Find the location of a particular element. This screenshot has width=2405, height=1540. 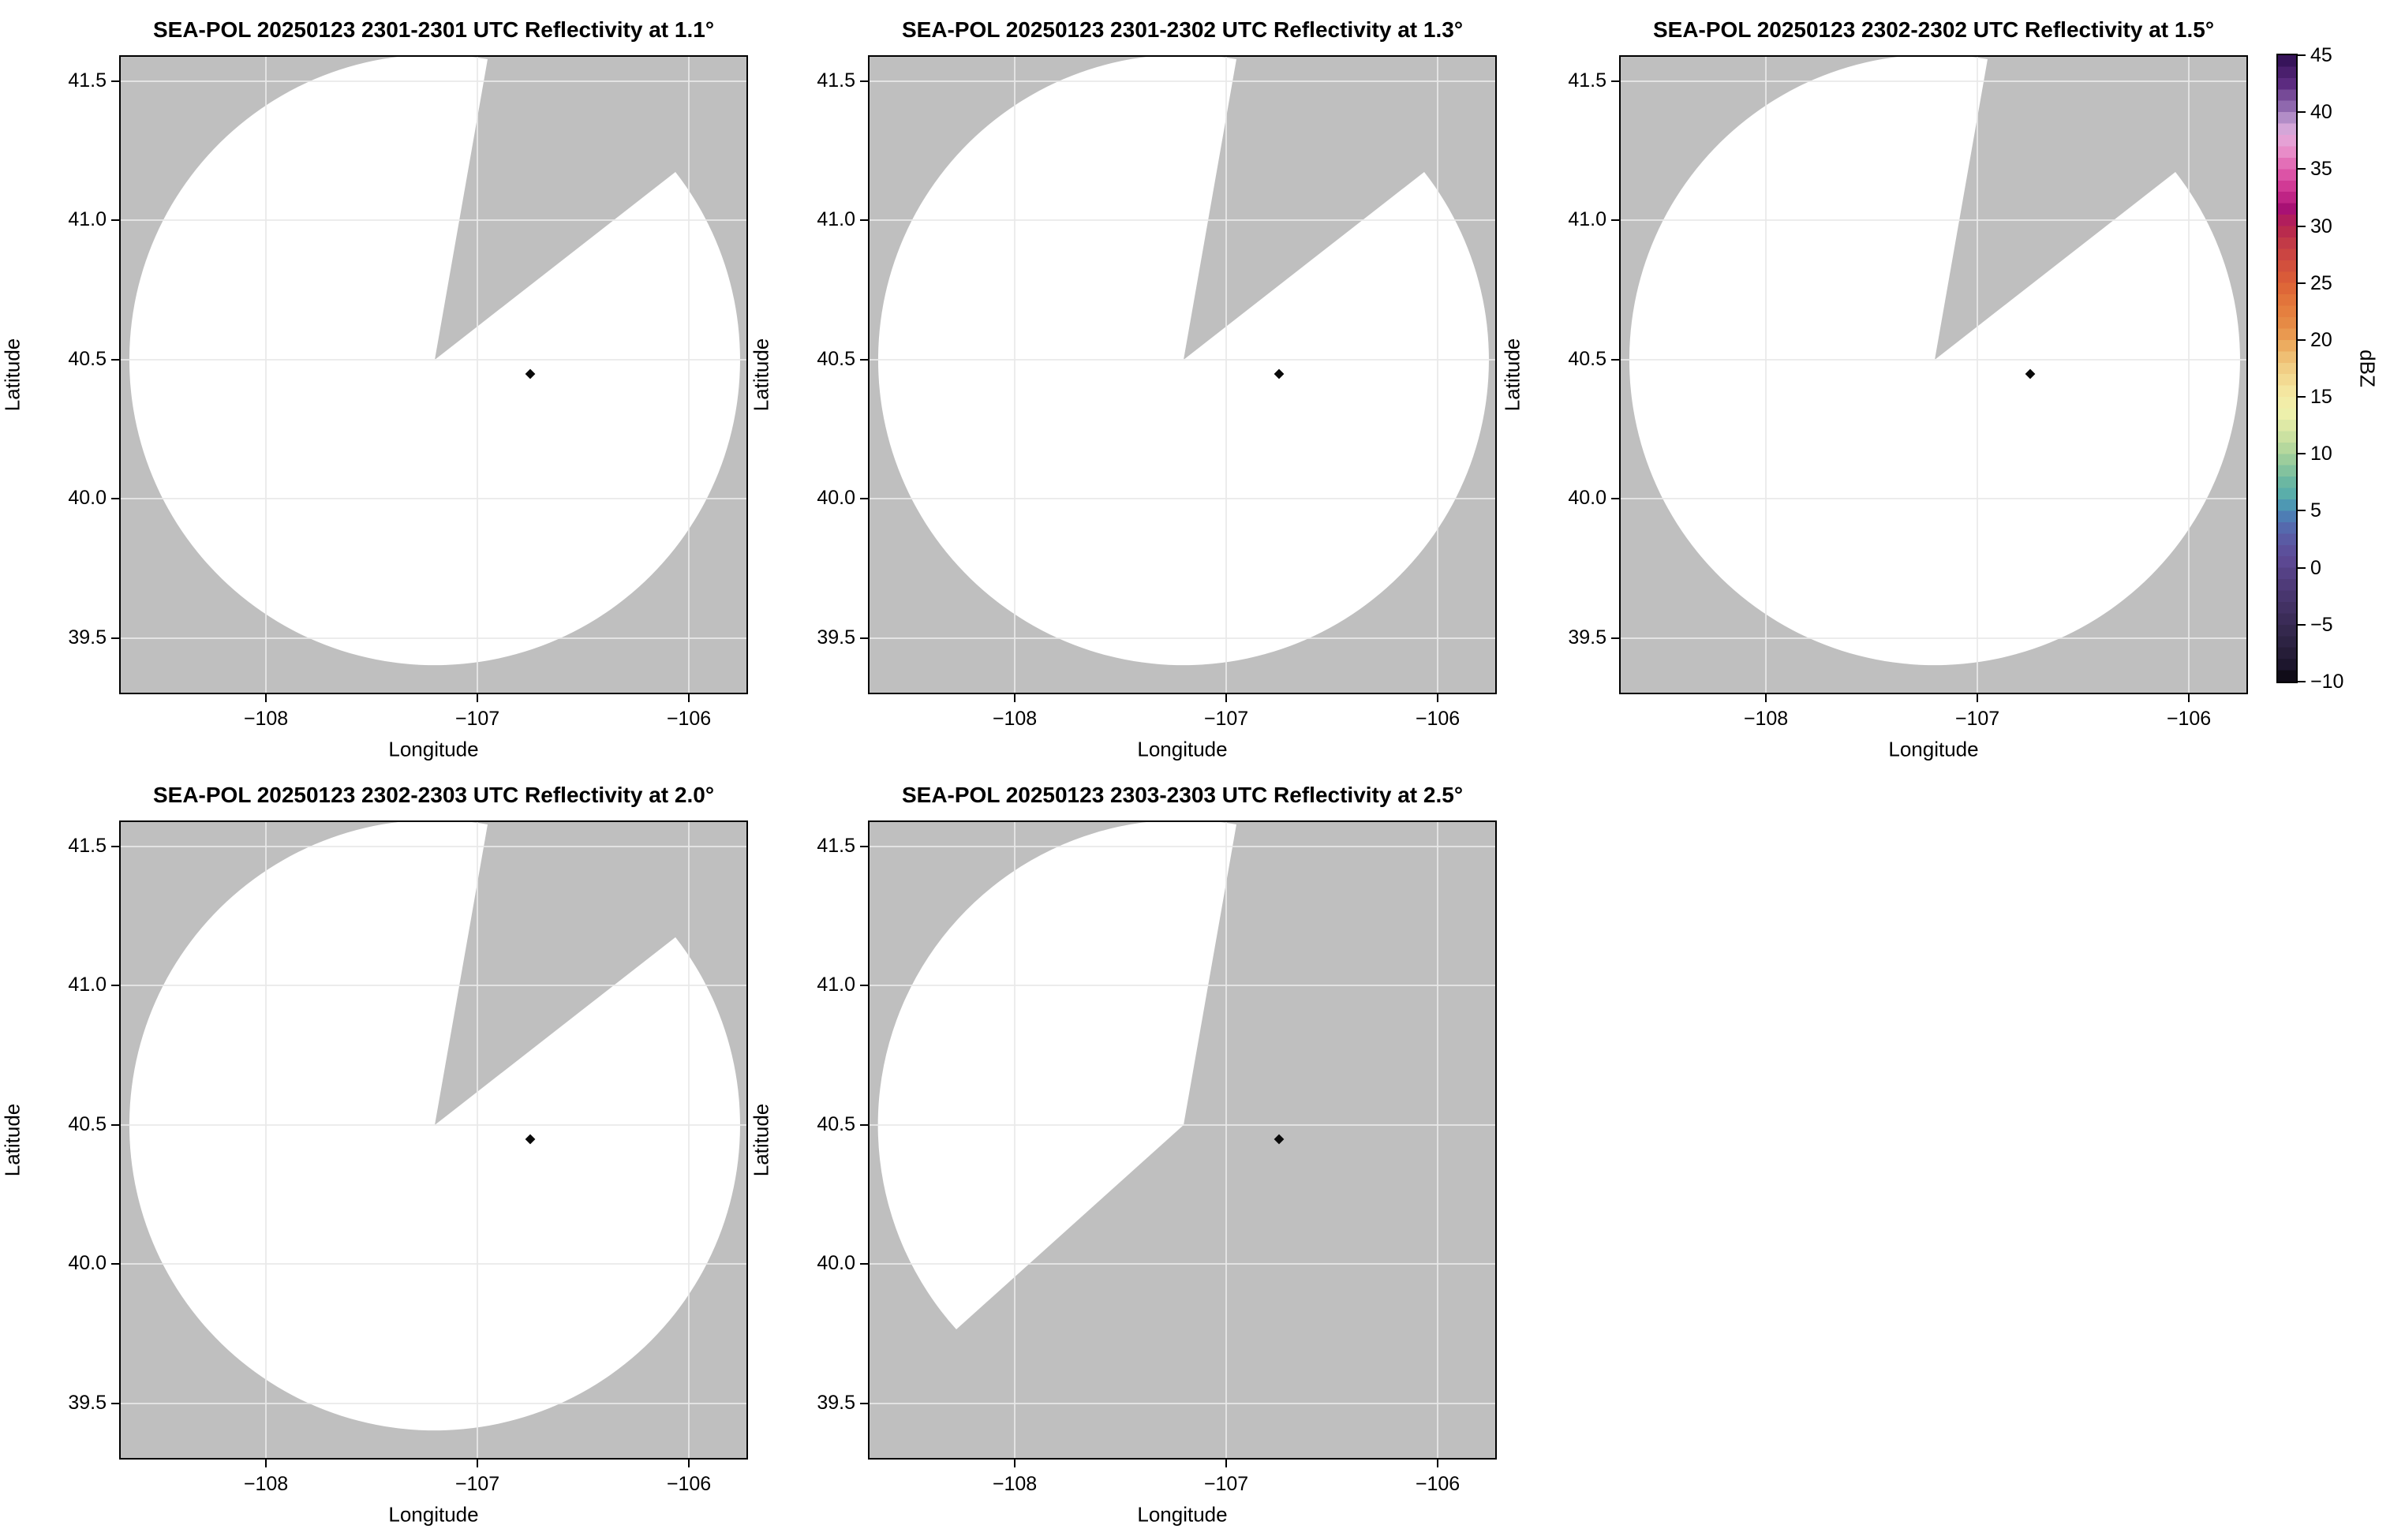

colorbar-tick-label: 15 is located at coordinates (2321, 397).